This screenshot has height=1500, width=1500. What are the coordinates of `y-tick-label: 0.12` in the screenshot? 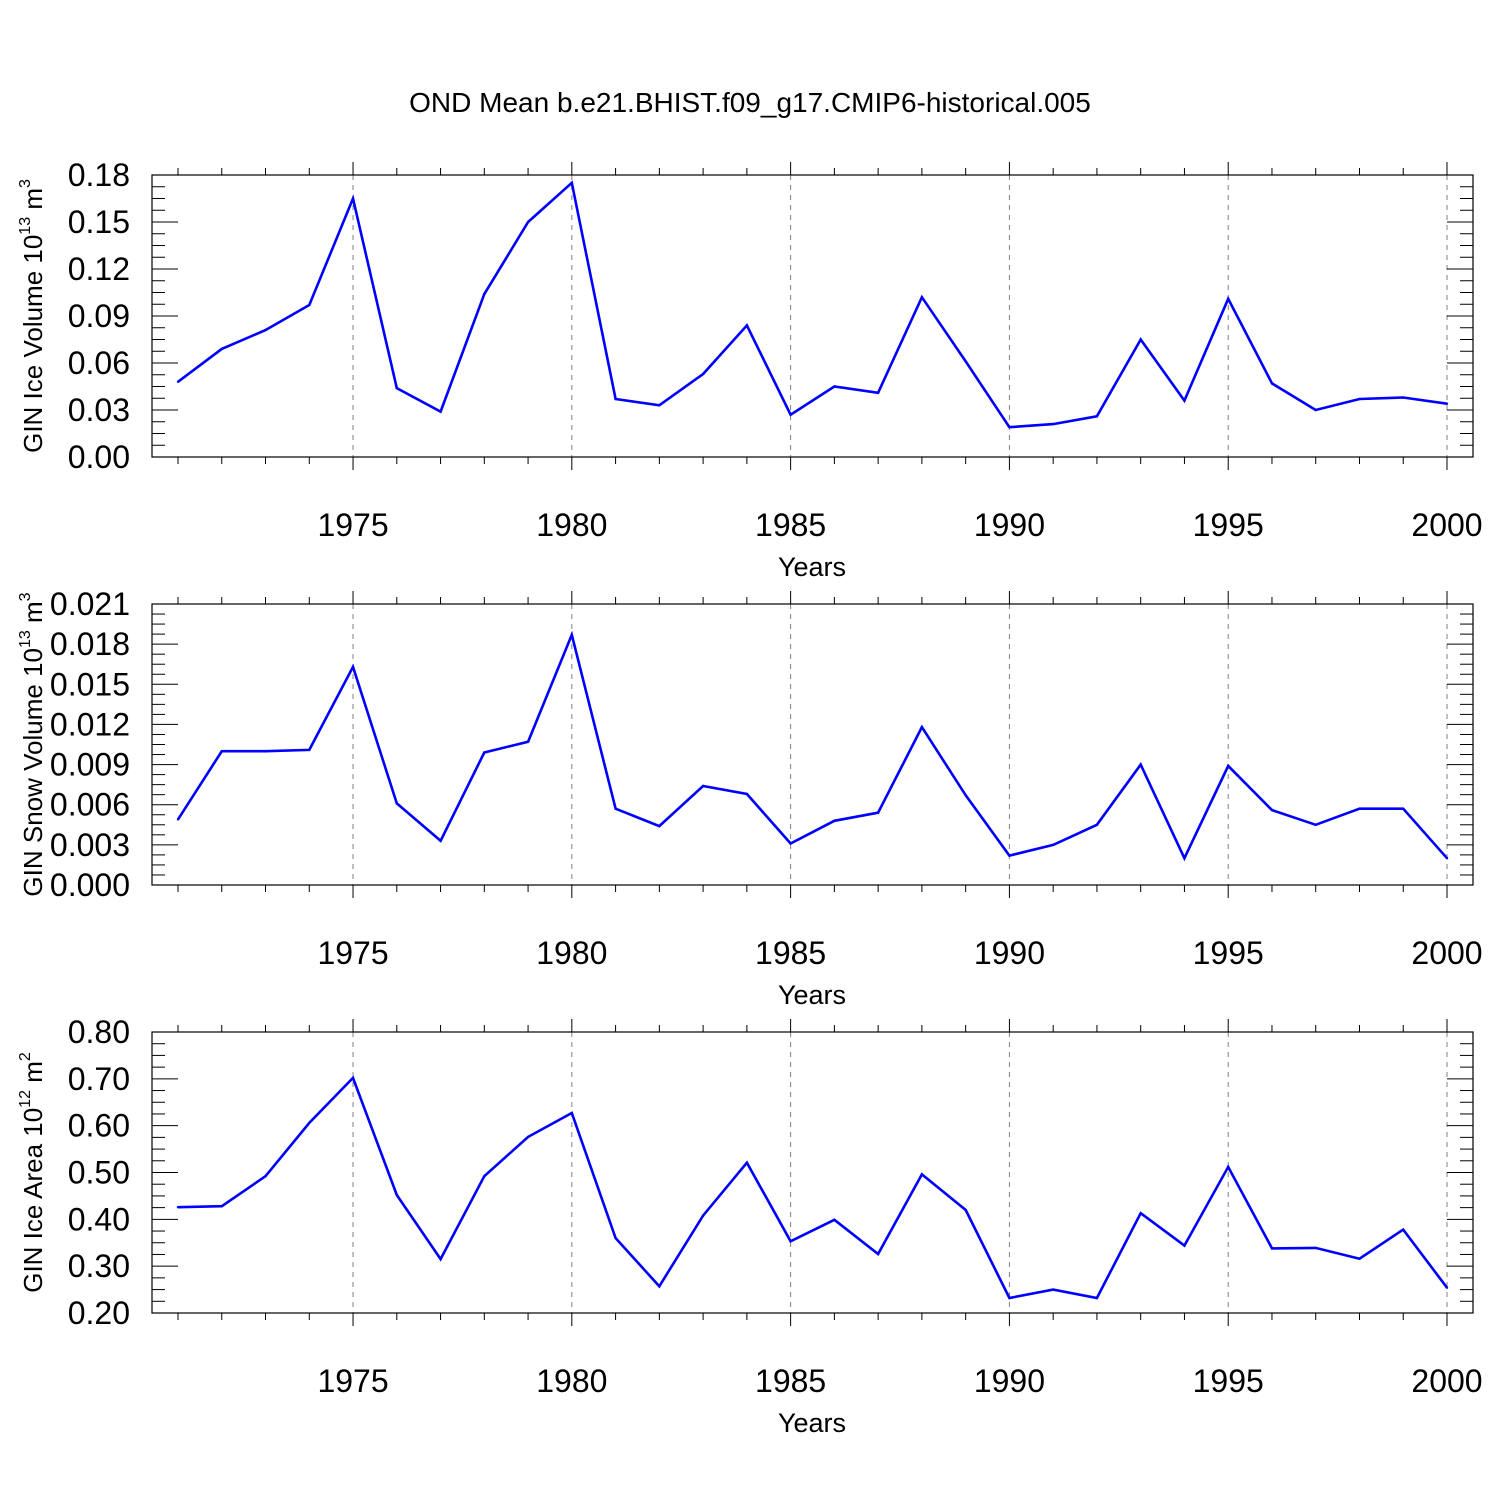 It's located at (99, 269).